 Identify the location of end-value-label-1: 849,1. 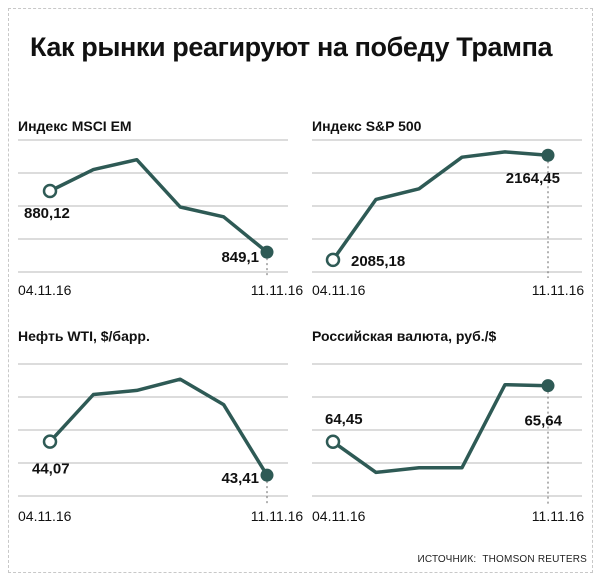
(240, 257).